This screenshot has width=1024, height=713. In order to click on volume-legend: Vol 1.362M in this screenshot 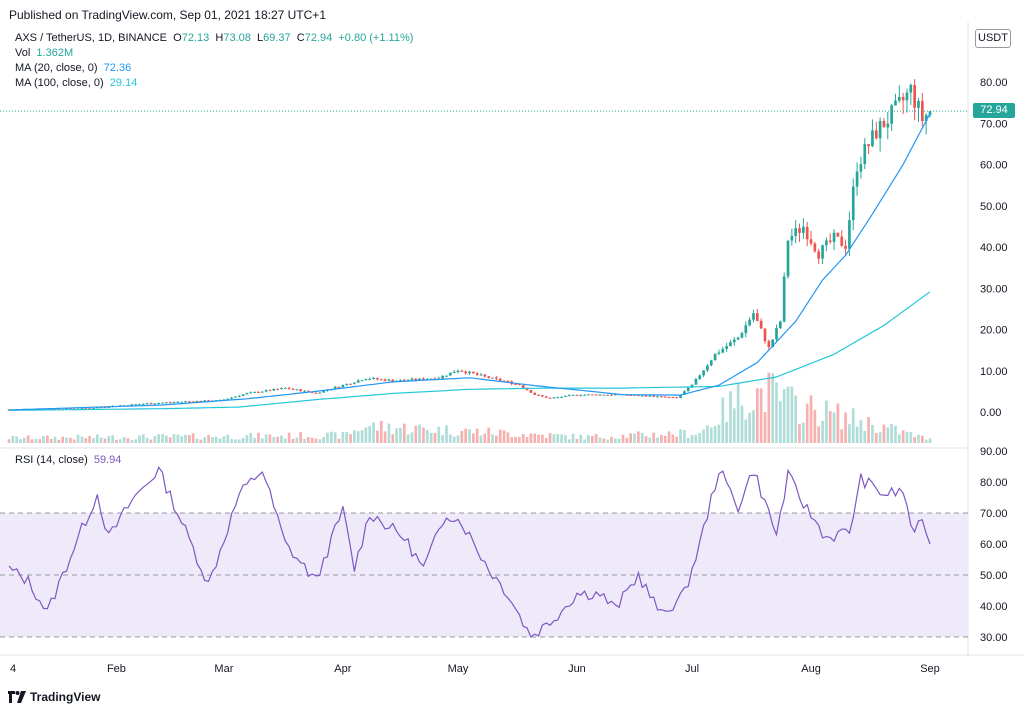, I will do `click(44, 53)`.